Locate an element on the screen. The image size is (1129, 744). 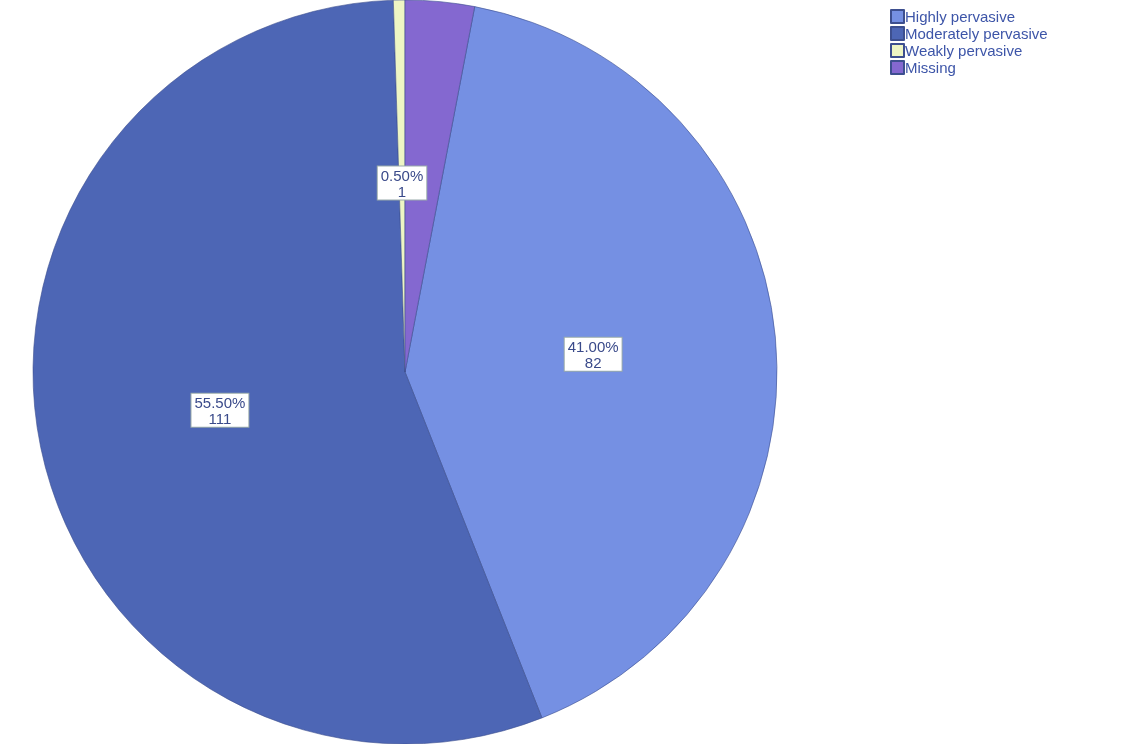
legend-label: Missing is located at coordinates (930, 67).